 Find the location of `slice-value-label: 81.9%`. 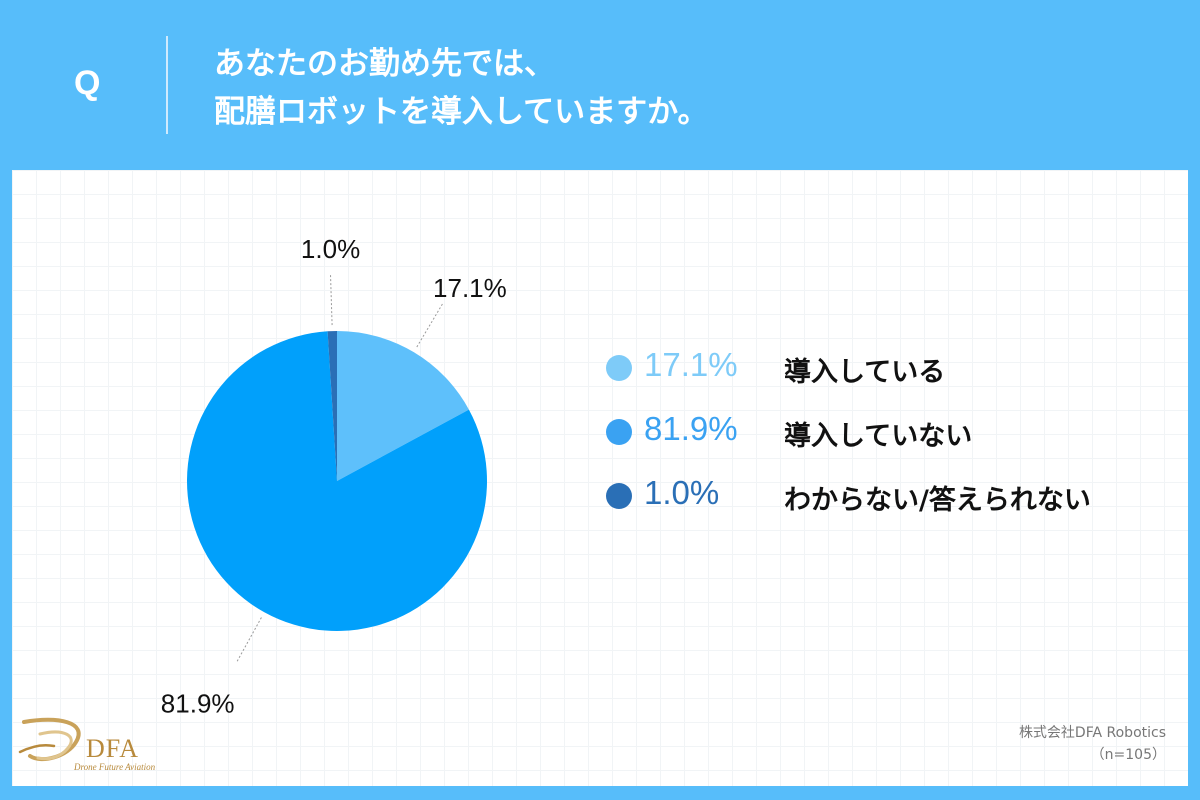

slice-value-label: 81.9% is located at coordinates (198, 703).